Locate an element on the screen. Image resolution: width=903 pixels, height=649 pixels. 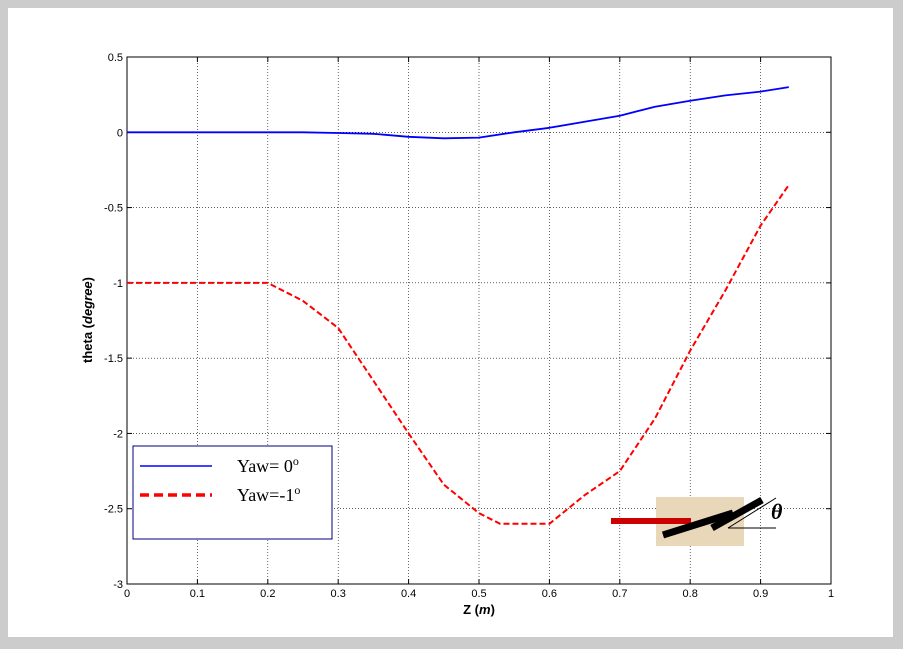
legend-label-yaw-minus-1-sup: o is located at coordinates (297, 490).